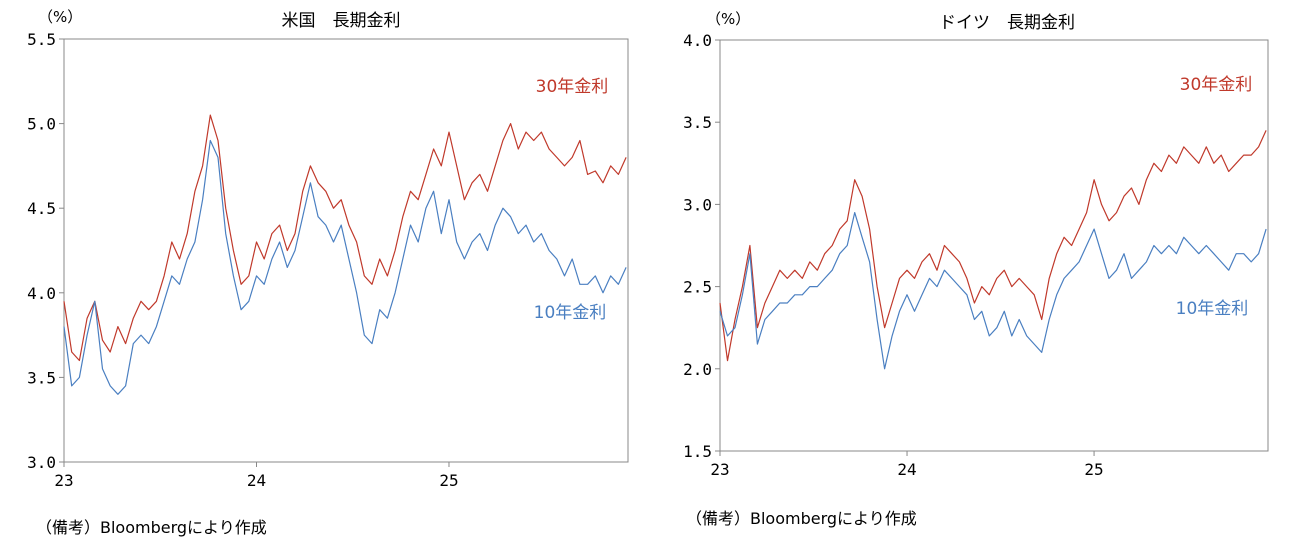  I want to click on de-series-label-30y: 30年金利, so click(1216, 85).